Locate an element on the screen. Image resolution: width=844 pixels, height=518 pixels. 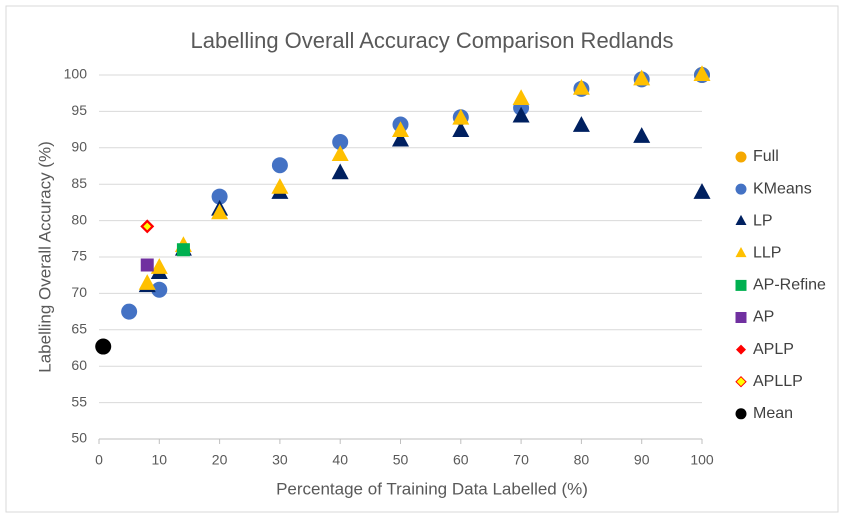
legend-label: Full is located at coordinates (766, 156).